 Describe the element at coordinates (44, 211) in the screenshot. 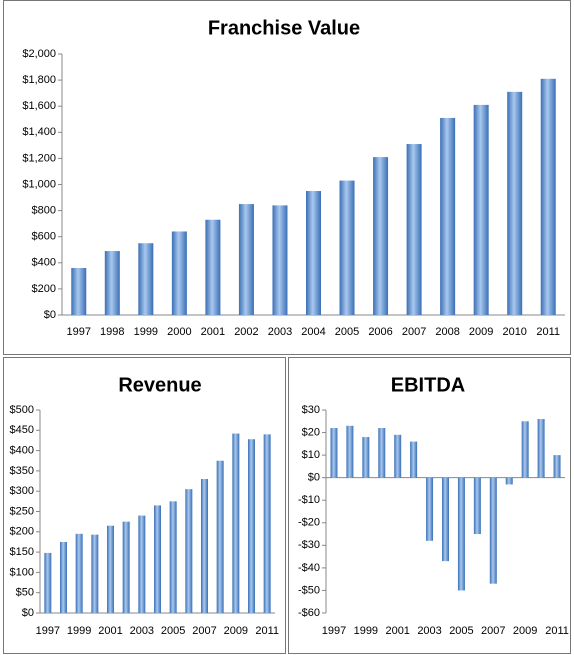

I see `y-tick-label: $800` at that location.